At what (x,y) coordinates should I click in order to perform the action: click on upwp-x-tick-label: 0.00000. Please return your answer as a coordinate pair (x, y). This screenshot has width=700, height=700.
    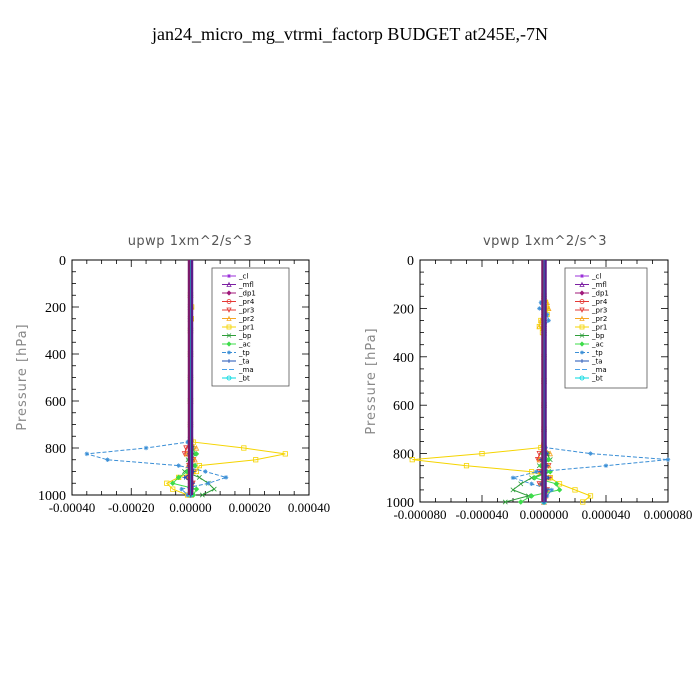
    Looking at the image, I should click on (190, 507).